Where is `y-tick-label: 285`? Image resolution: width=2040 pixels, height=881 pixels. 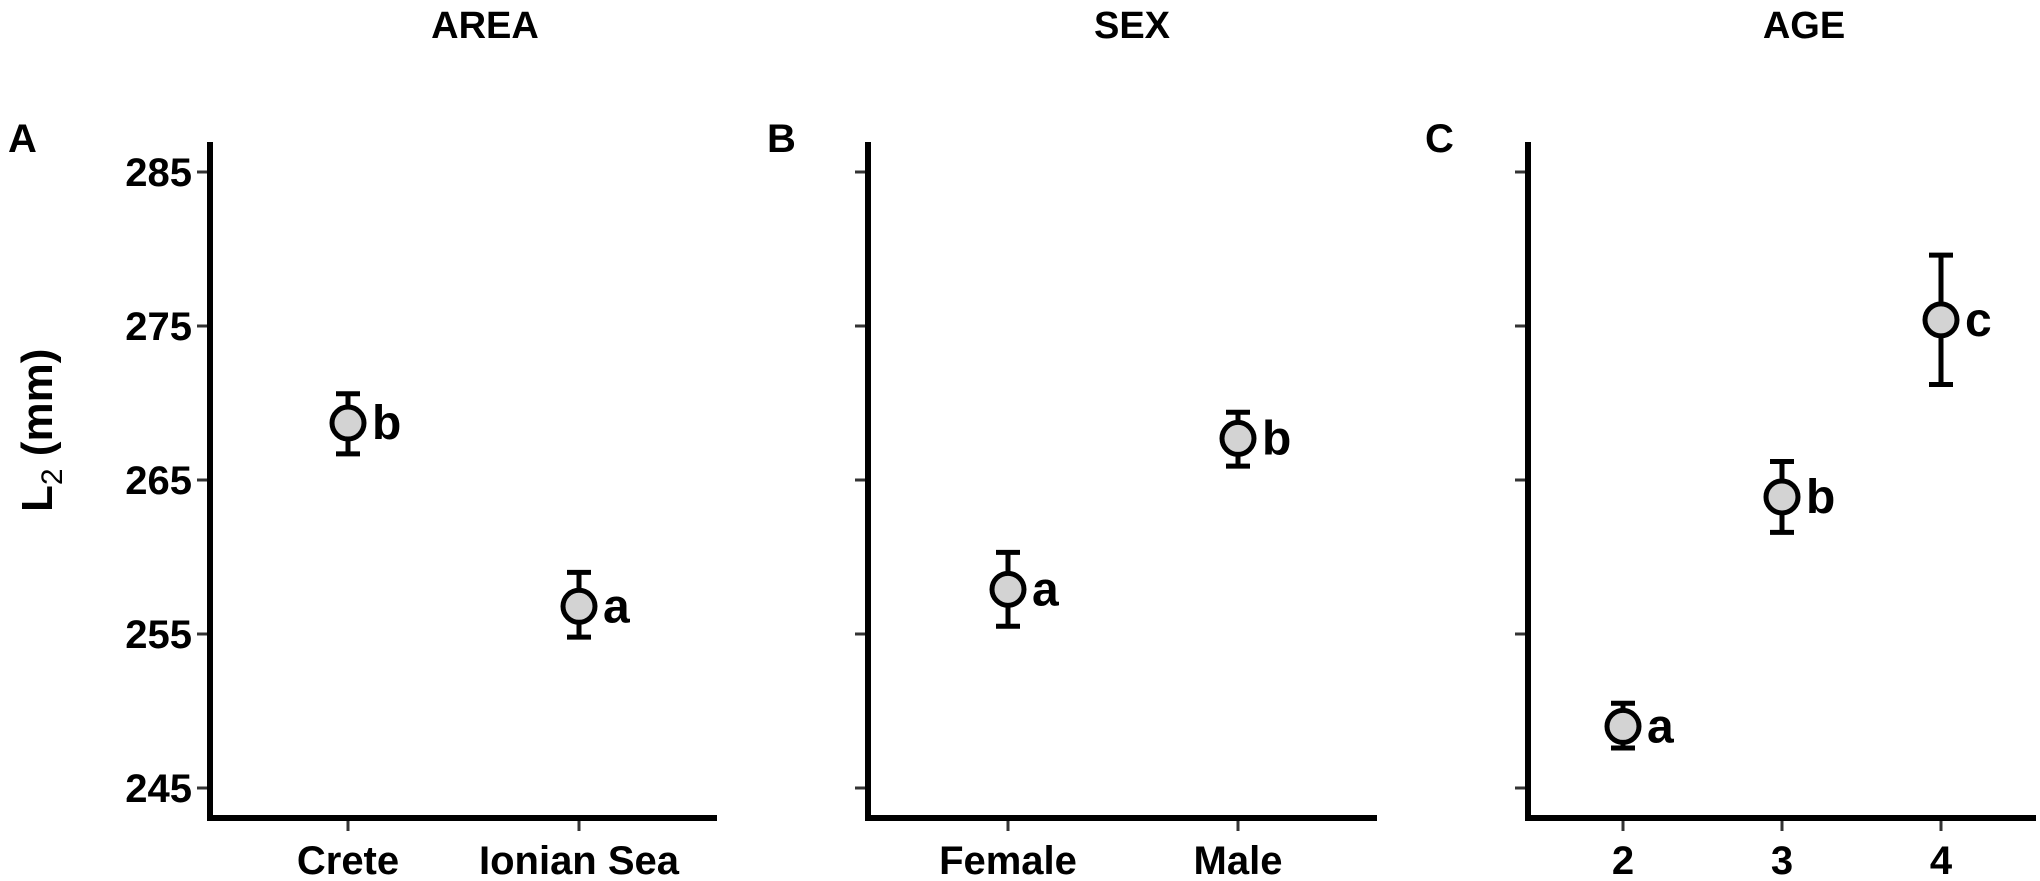 y-tick-label: 285 is located at coordinates (158, 173).